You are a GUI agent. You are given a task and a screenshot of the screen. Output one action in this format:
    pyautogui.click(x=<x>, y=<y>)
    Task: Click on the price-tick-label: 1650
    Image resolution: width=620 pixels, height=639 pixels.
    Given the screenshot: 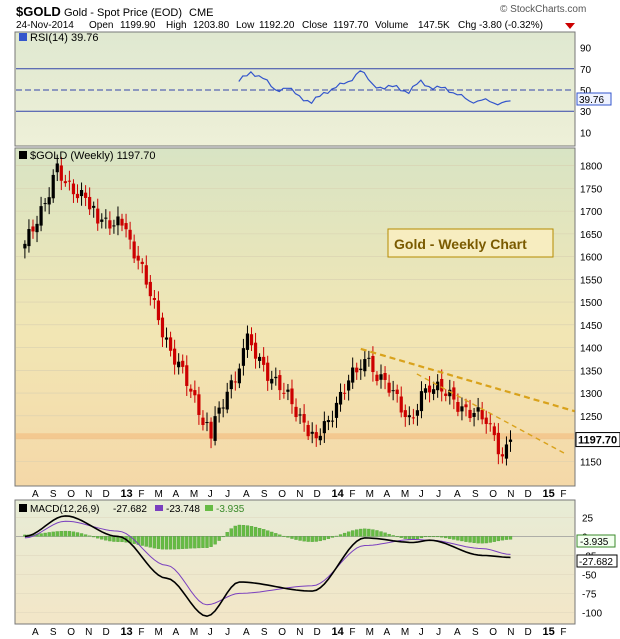 What is the action you would take?
    pyautogui.click(x=591, y=235)
    